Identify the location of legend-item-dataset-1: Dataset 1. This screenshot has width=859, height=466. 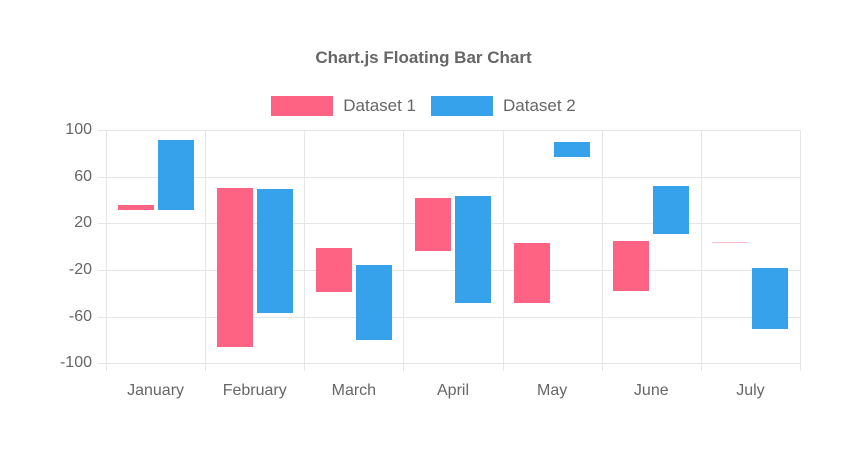
(343, 106).